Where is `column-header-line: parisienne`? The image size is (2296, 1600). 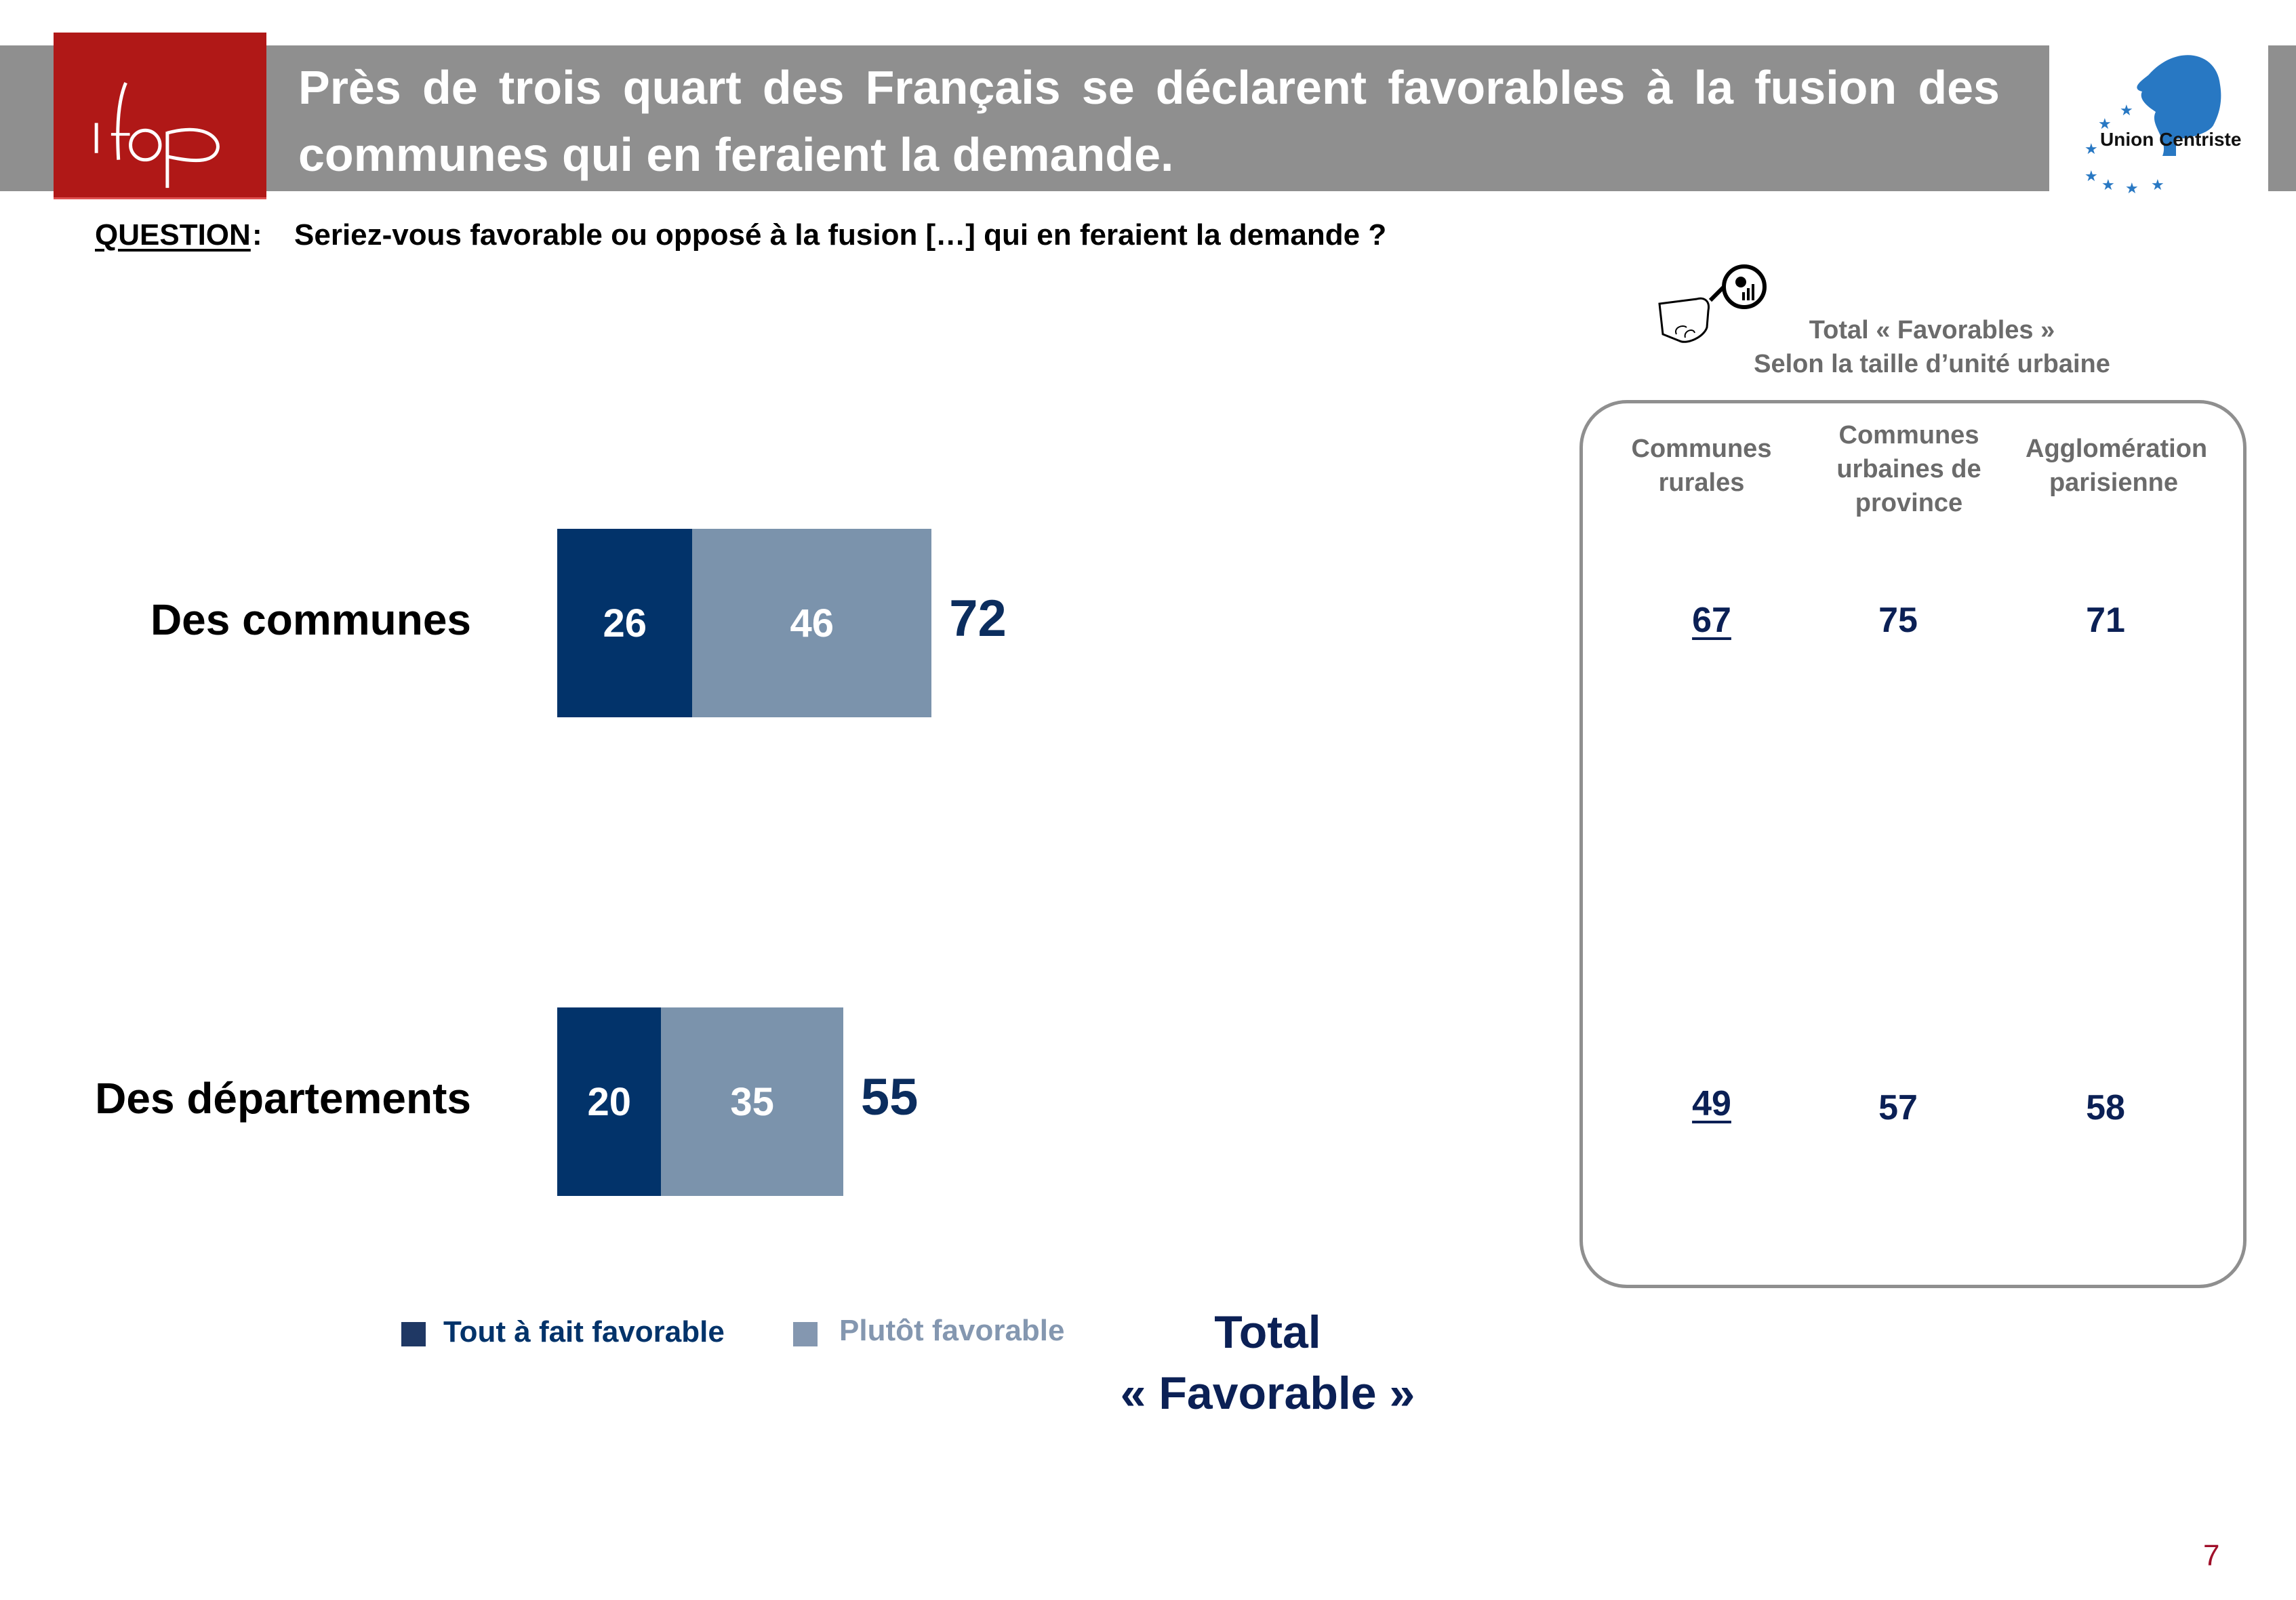
column-header-line: parisienne is located at coordinates (2114, 482).